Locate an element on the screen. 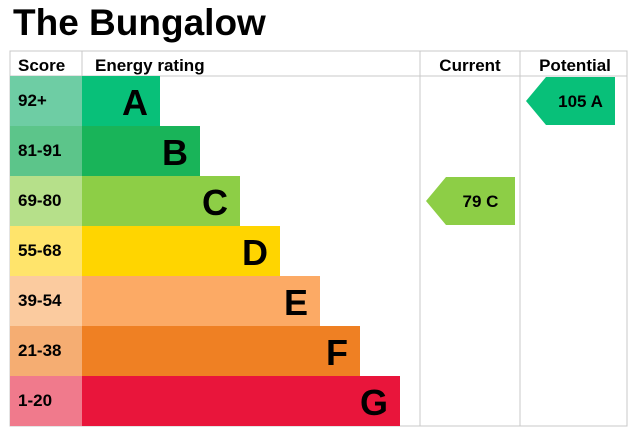 The image size is (633, 447). score-cell-e is located at coordinates (46, 301).